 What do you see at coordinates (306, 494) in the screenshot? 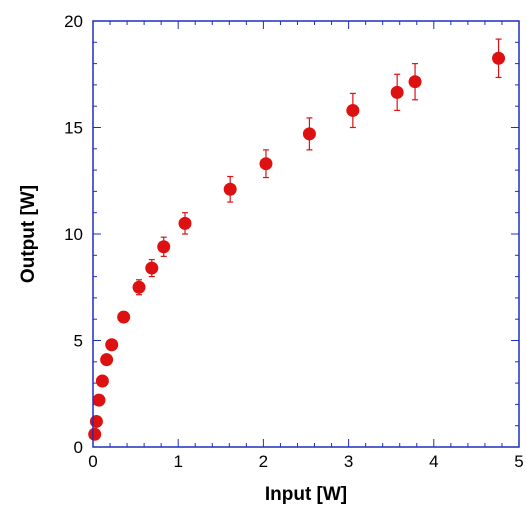
I see `x-axis-title: Input [W]` at bounding box center [306, 494].